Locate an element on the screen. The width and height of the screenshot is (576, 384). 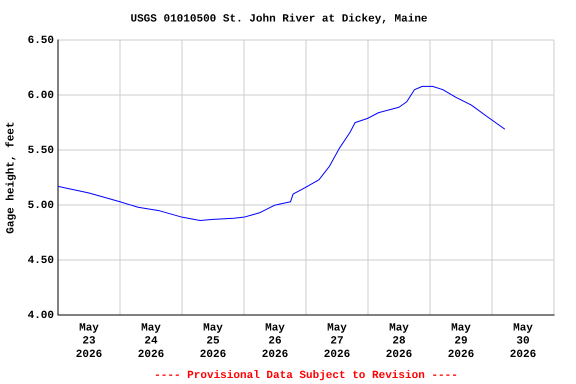
x-tick-label: May 29 2026 is located at coordinates (461, 341).